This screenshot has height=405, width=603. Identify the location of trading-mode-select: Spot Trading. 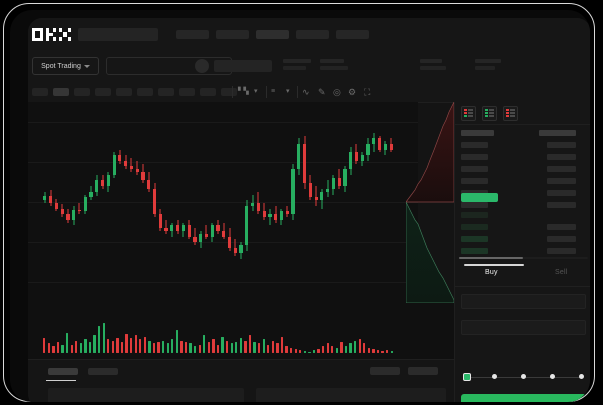
(65, 66).